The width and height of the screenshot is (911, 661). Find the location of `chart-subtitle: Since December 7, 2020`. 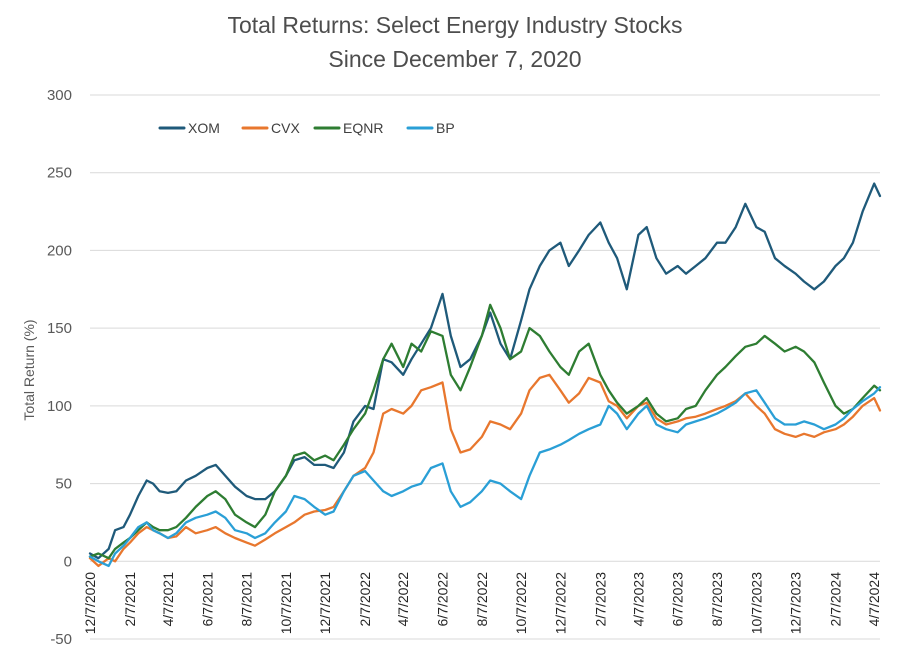

chart-subtitle: Since December 7, 2020 is located at coordinates (454, 59).